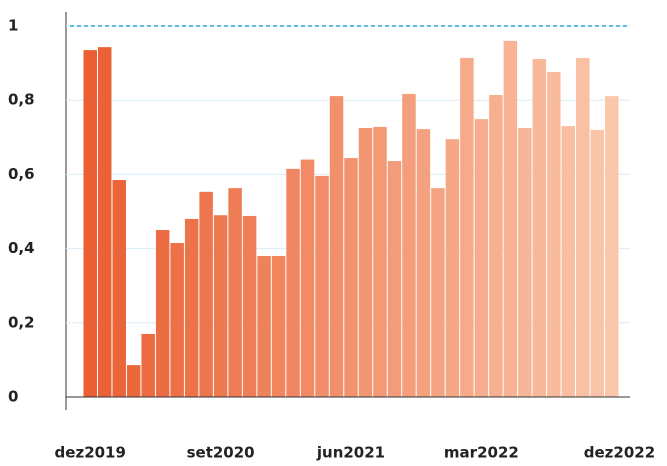 The height and width of the screenshot is (466, 667). What do you see at coordinates (21, 248) in the screenshot?
I see `y-tick-label: 0,4` at bounding box center [21, 248].